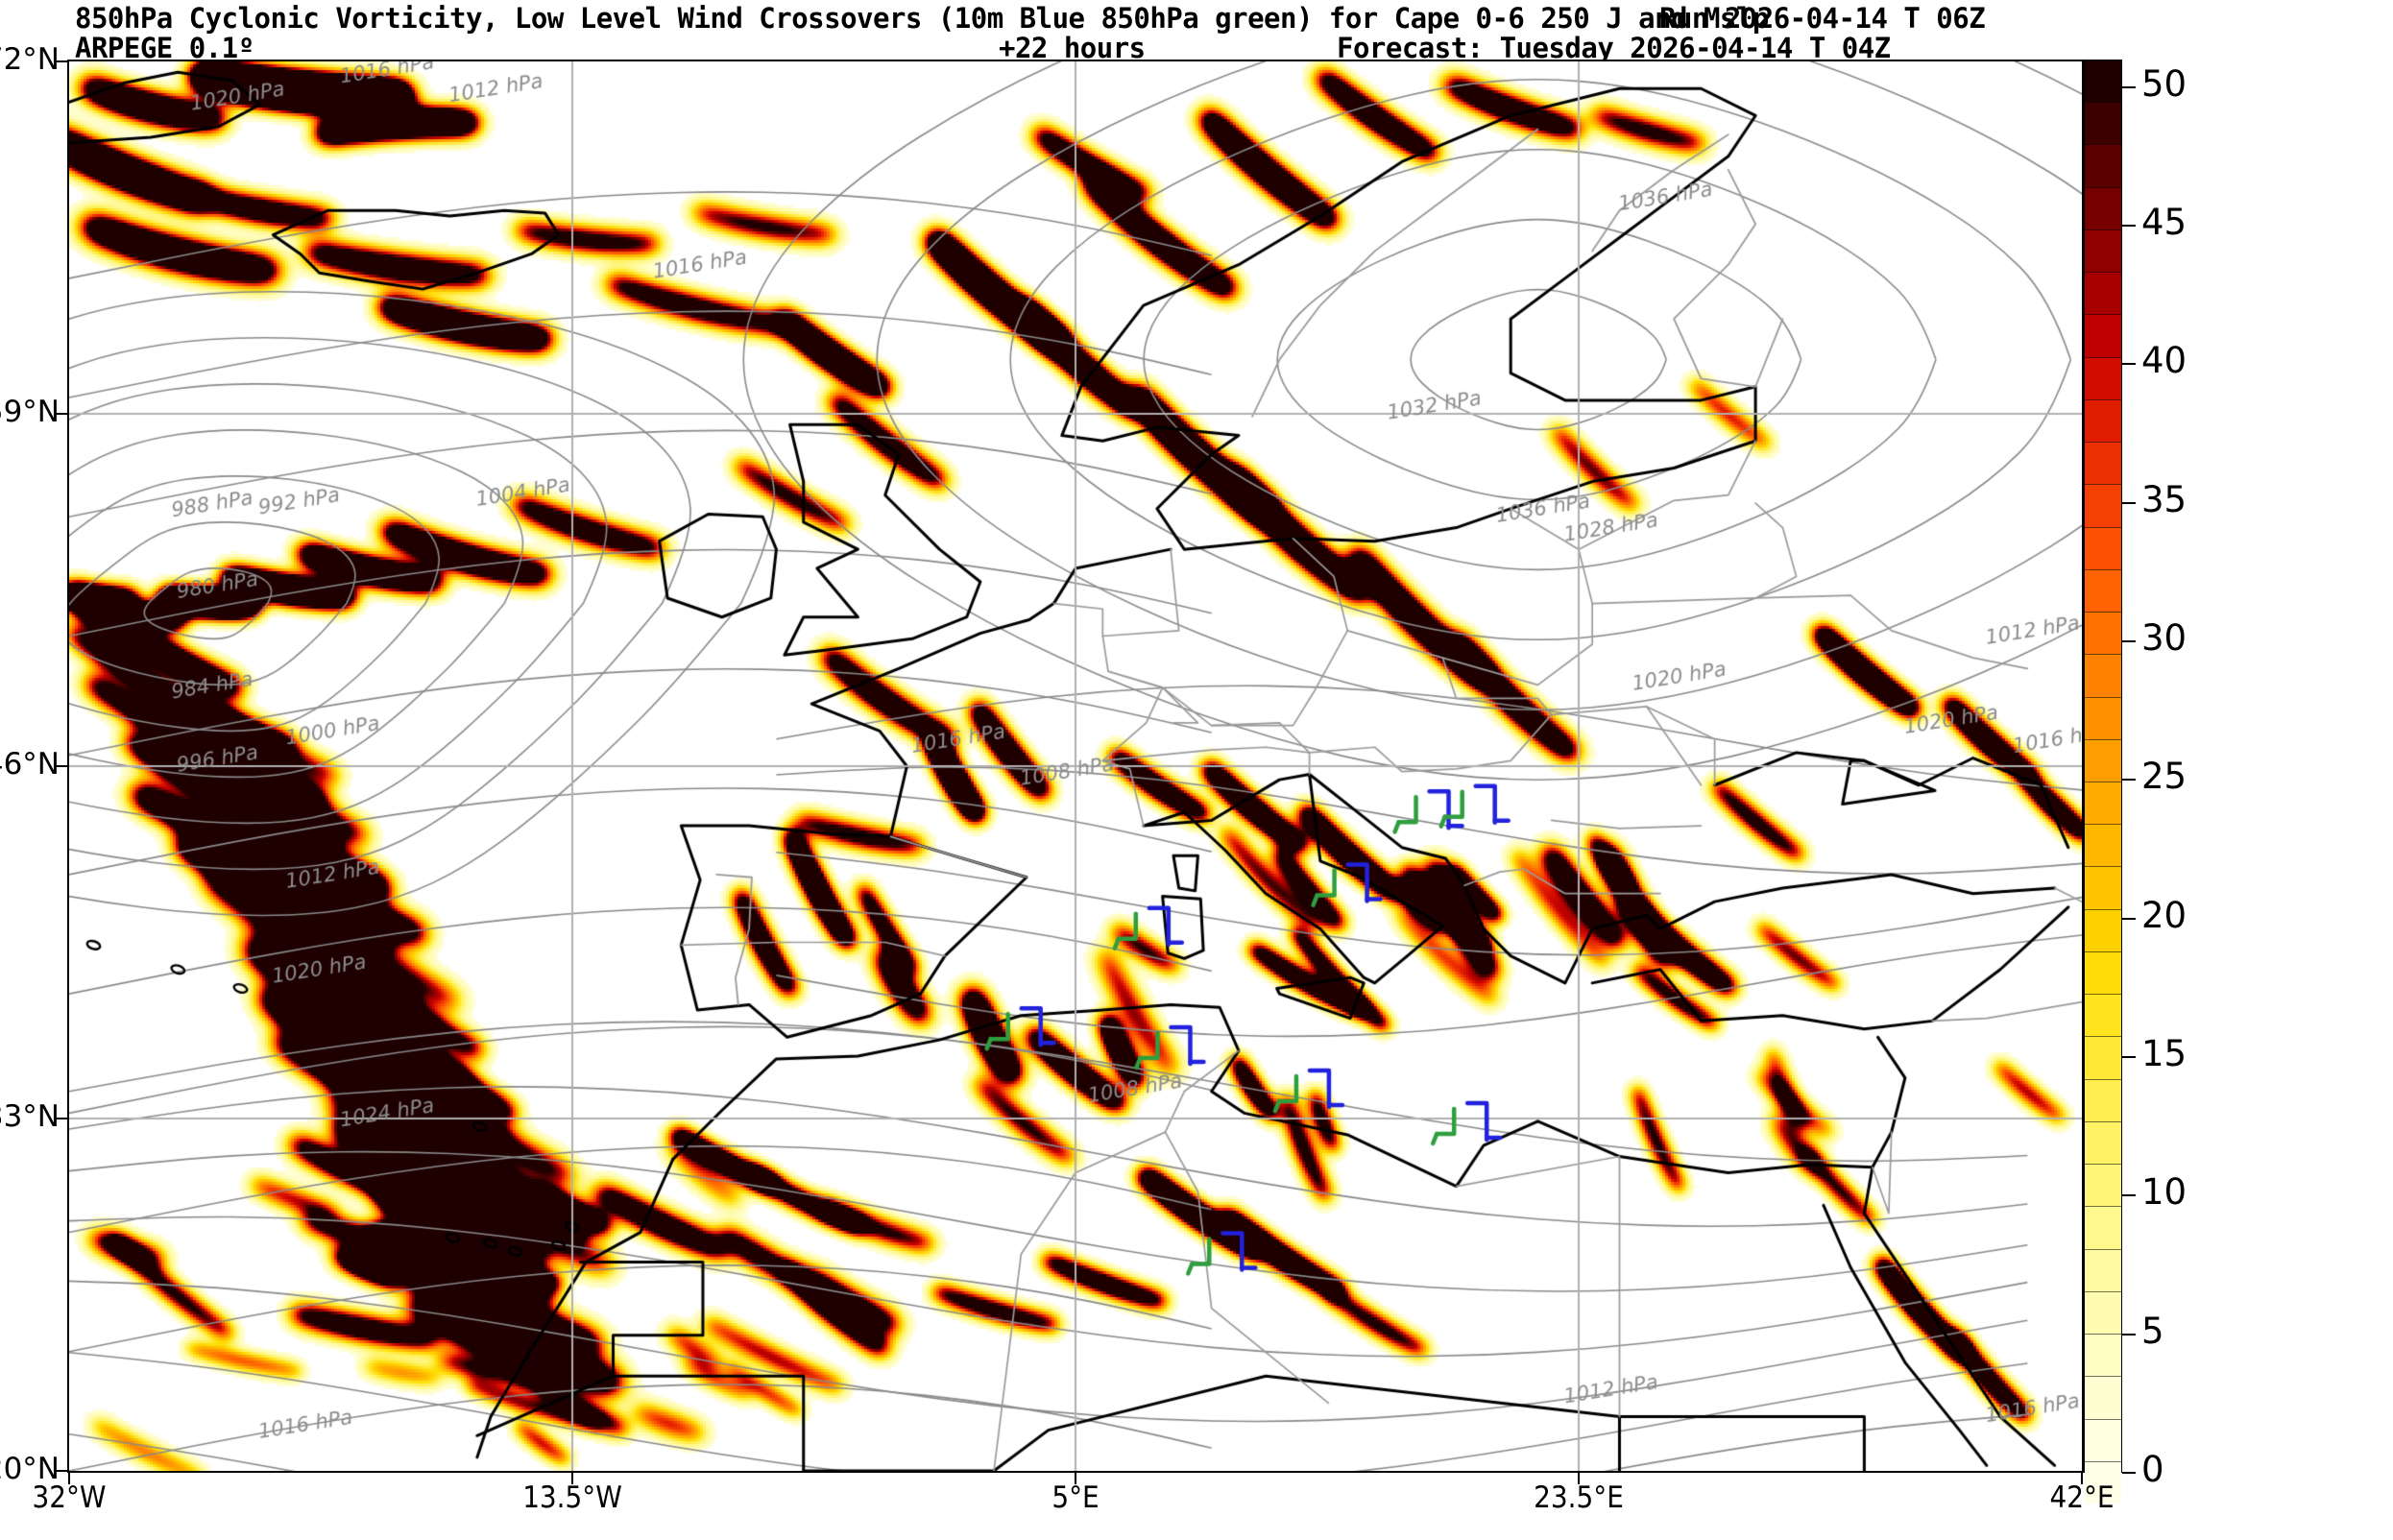 Image resolution: width=2393 pixels, height=1540 pixels. Describe the element at coordinates (2082, 1498) in the screenshot. I see `x-axis-tick-label-4: 42°E` at that location.